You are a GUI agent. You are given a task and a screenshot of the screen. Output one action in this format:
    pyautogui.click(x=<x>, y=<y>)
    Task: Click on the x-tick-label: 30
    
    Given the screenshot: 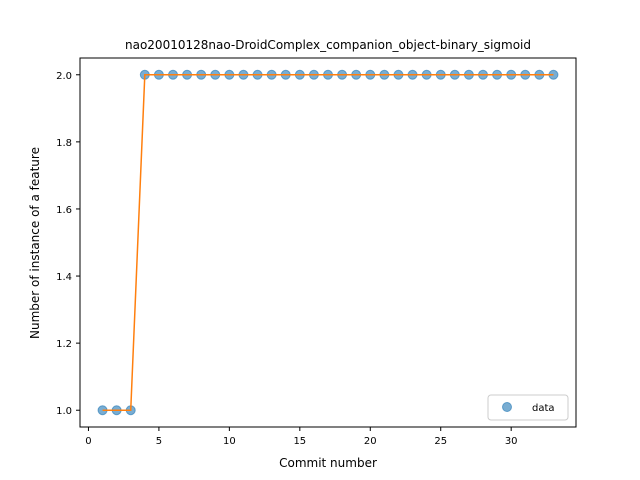 What is the action you would take?
    pyautogui.click(x=511, y=441)
    